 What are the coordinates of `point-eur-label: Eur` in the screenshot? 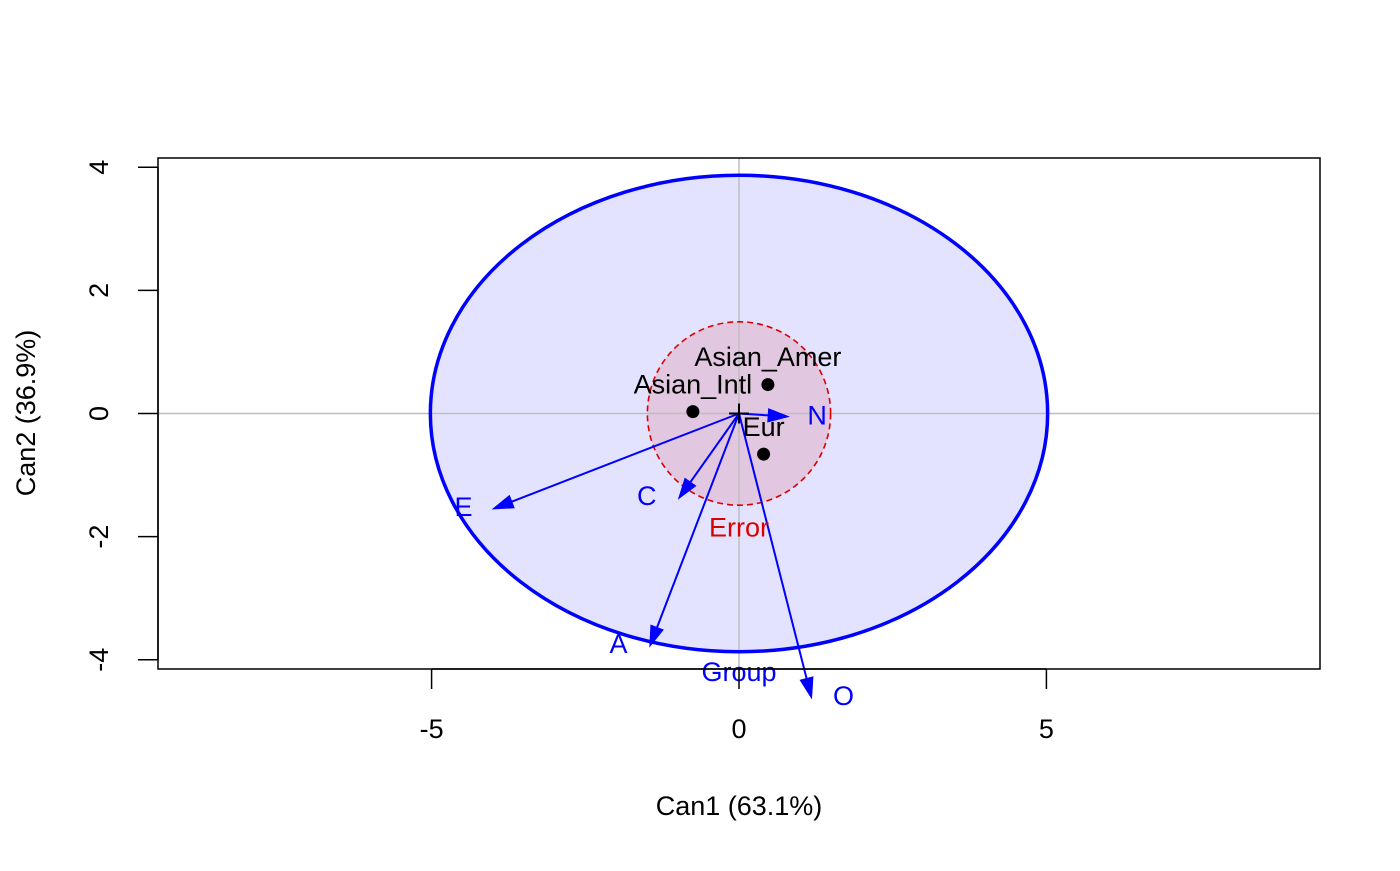 It's located at (764, 427).